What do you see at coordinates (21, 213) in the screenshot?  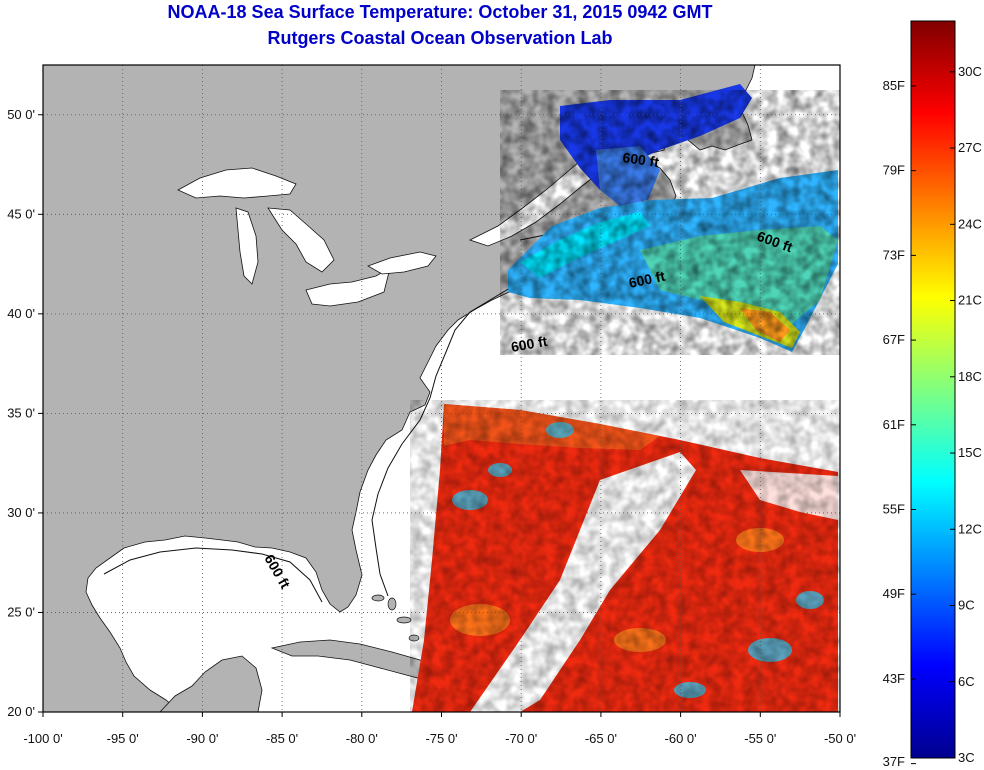 I see `lat-tick-label: 45 0'` at bounding box center [21, 213].